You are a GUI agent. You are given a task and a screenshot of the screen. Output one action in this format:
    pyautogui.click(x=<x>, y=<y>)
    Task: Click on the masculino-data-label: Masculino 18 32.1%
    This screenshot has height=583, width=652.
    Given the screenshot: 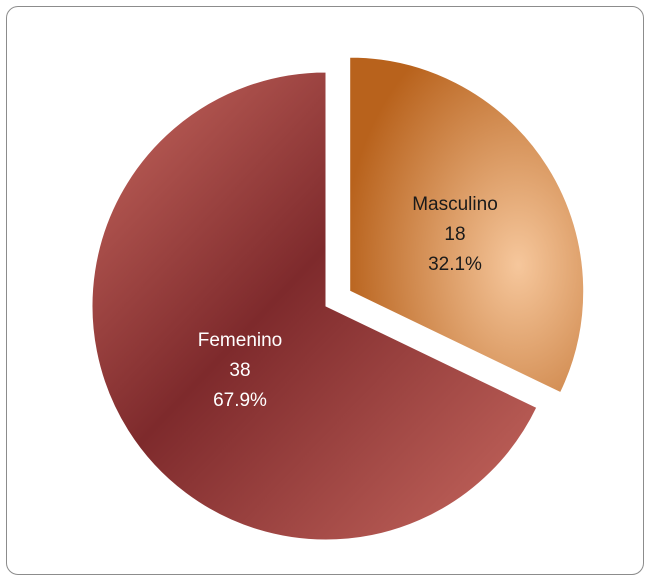 What is the action you would take?
    pyautogui.click(x=455, y=234)
    